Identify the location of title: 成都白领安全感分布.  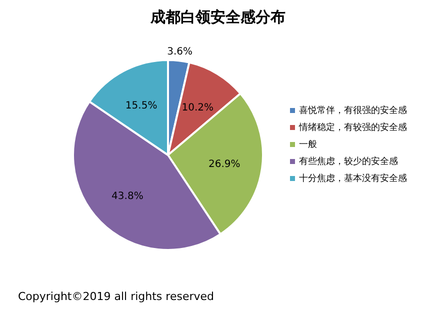
(218, 17).